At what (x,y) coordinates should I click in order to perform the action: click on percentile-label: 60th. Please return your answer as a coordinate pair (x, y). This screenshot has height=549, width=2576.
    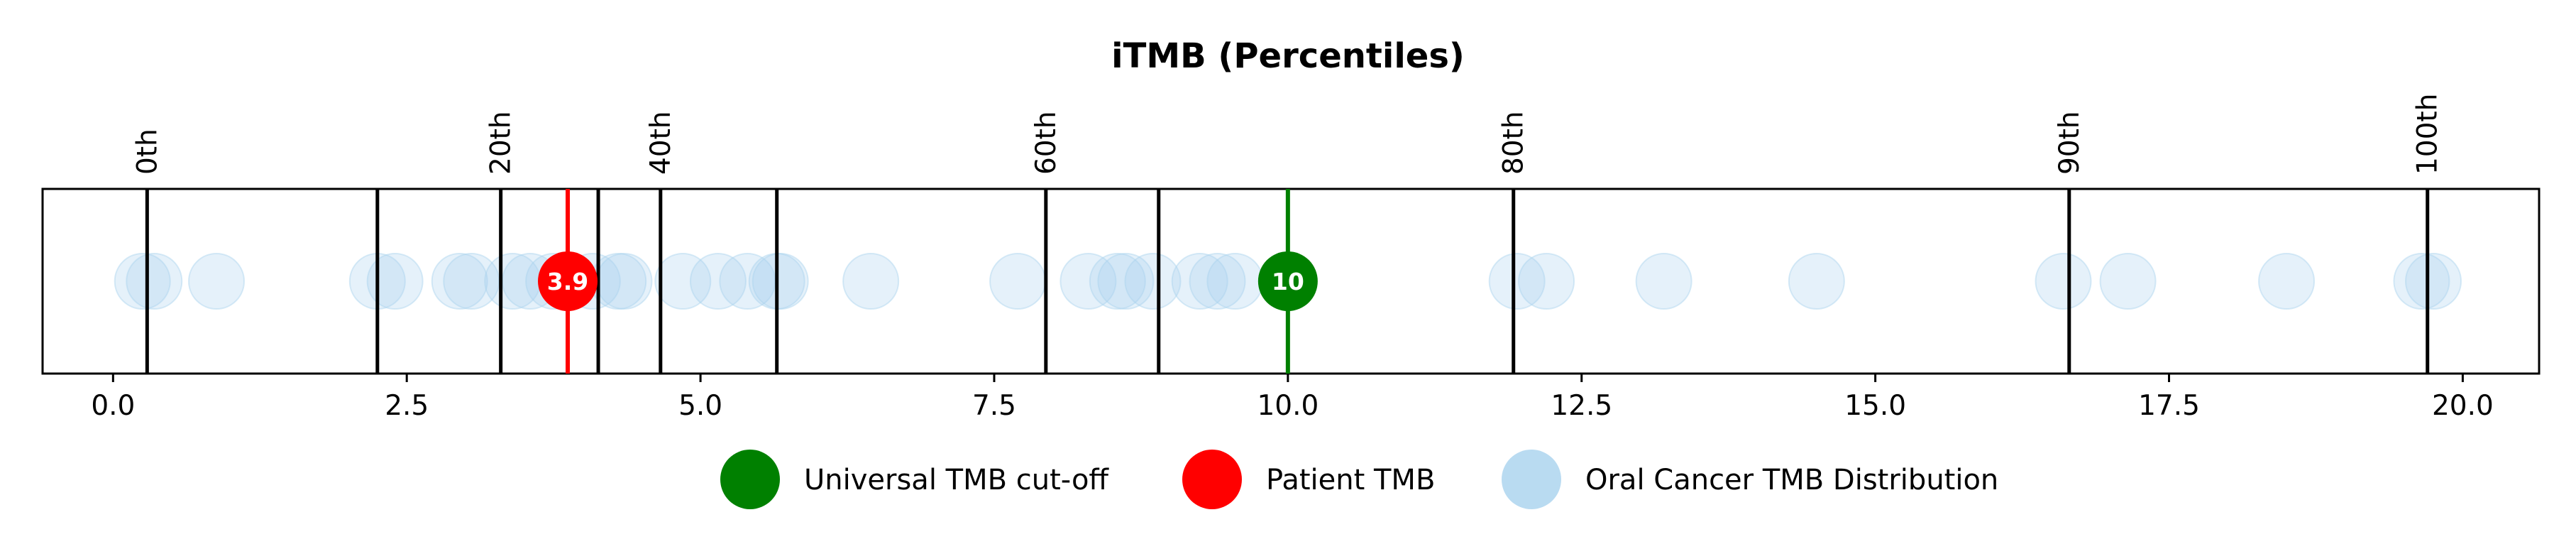
    Looking at the image, I should click on (1046, 143).